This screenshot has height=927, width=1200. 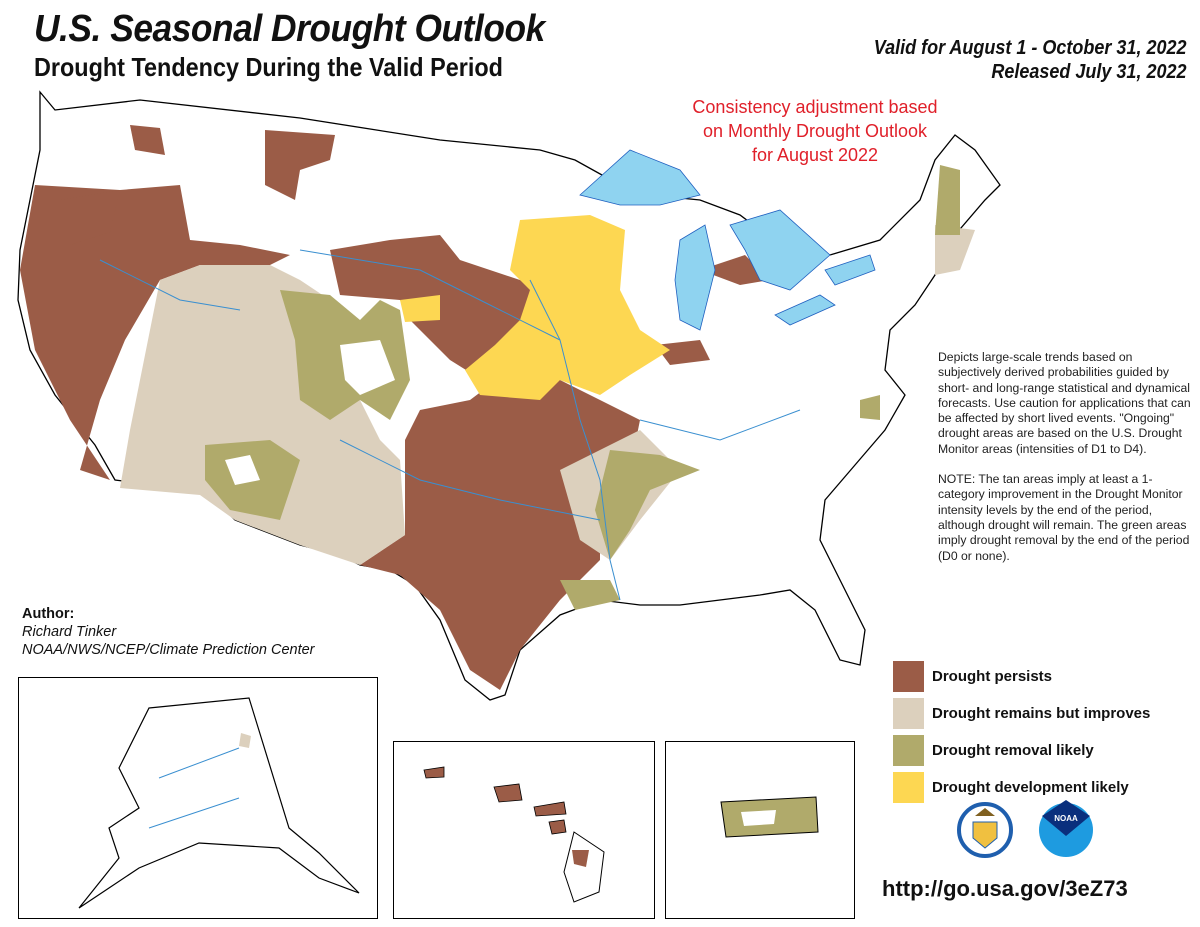 I want to click on map-subtitle: Drought Tendency During the Valid Period, so click(x=268, y=67).